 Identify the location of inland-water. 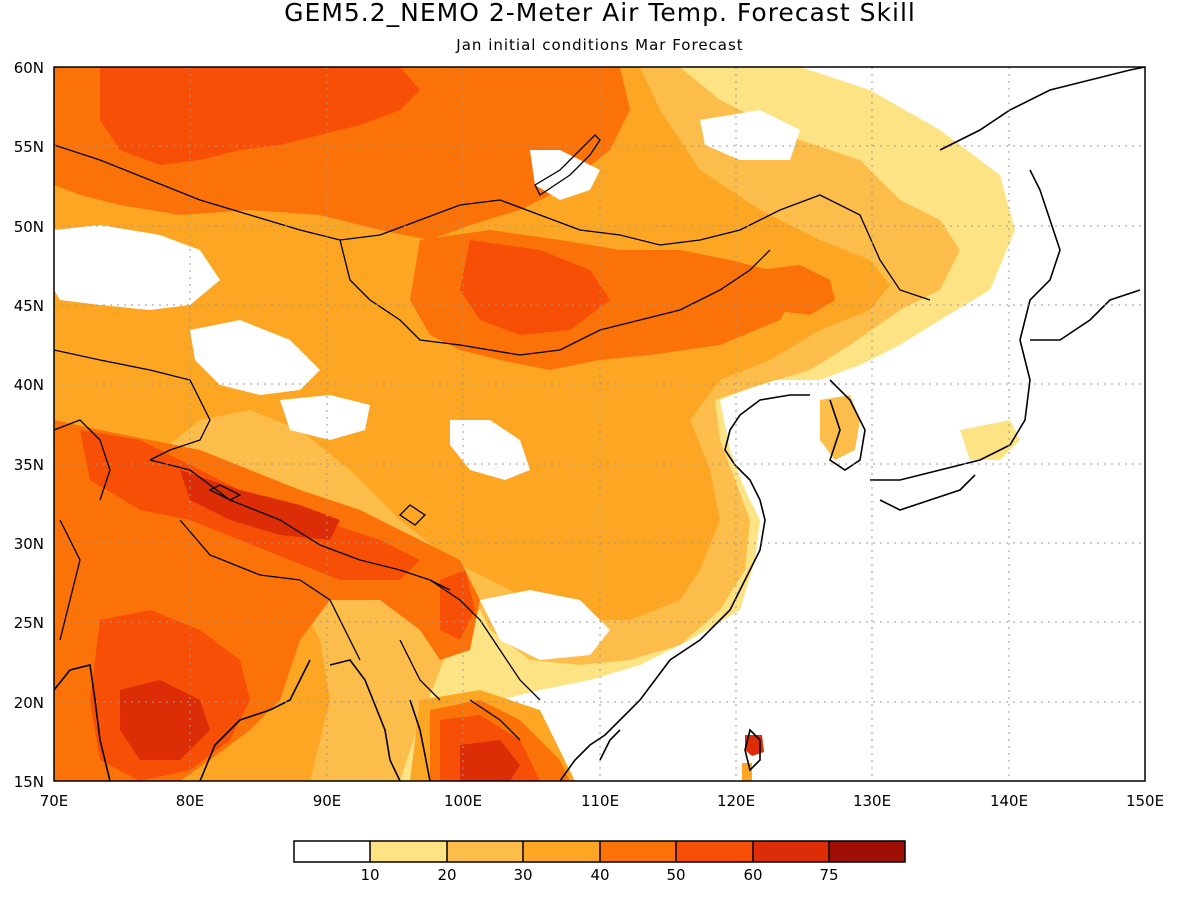
(404, 330).